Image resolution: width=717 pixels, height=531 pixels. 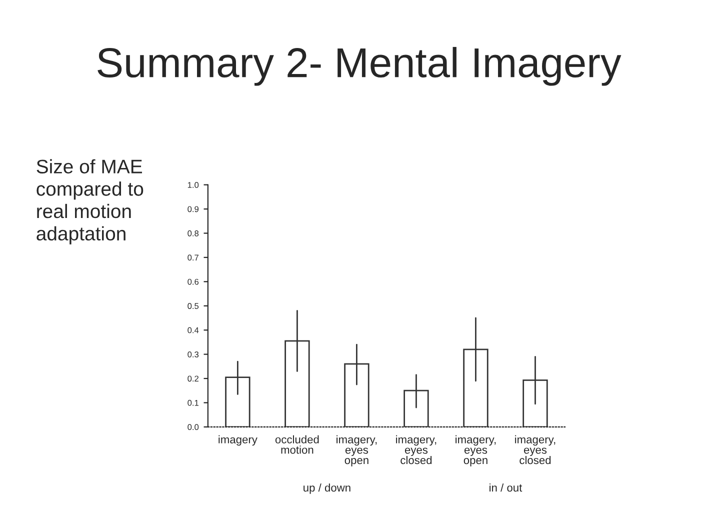 What do you see at coordinates (193, 427) in the screenshot?
I see `y-tick-label: 0.0` at bounding box center [193, 427].